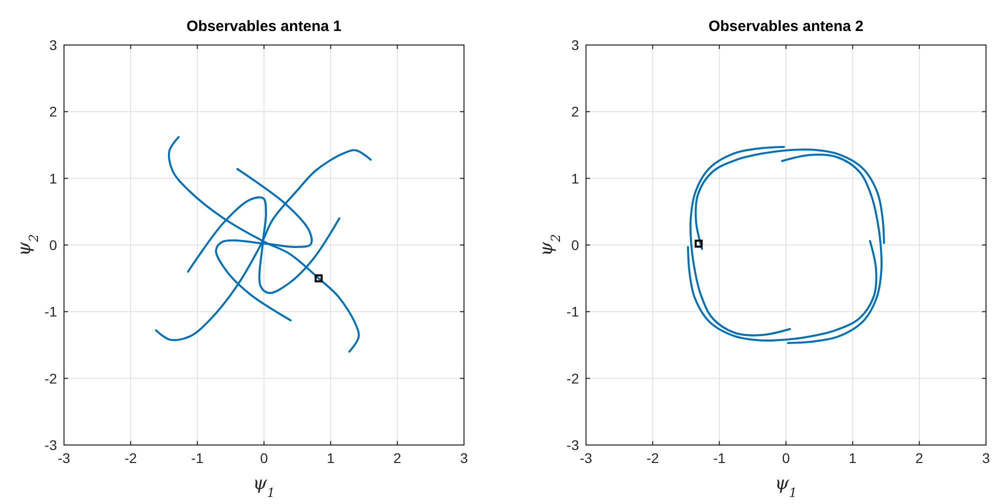 This screenshot has width=999, height=504. What do you see at coordinates (264, 26) in the screenshot?
I see `chart-title: Observables antena 1` at bounding box center [264, 26].